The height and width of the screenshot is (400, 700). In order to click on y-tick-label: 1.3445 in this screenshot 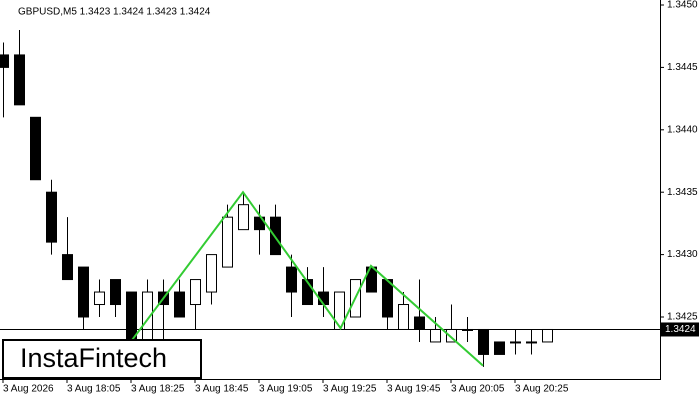, I will do `click(682, 67)`.